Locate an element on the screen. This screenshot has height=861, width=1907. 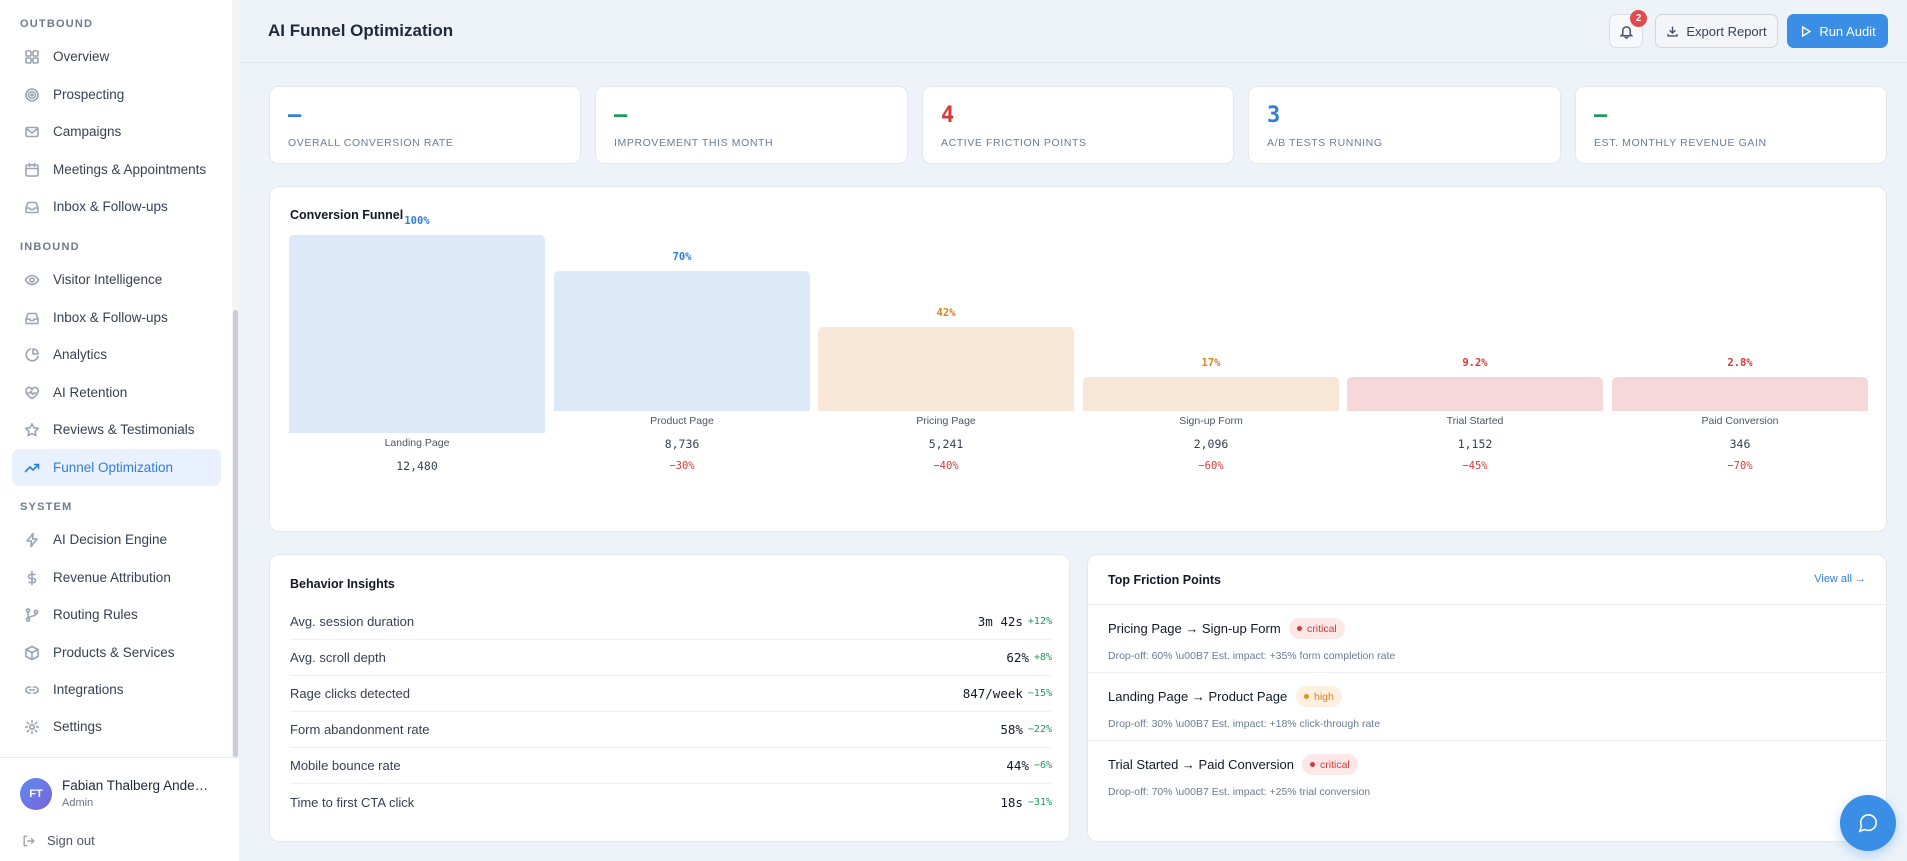
export-report-label: Export Report is located at coordinates (1726, 31).